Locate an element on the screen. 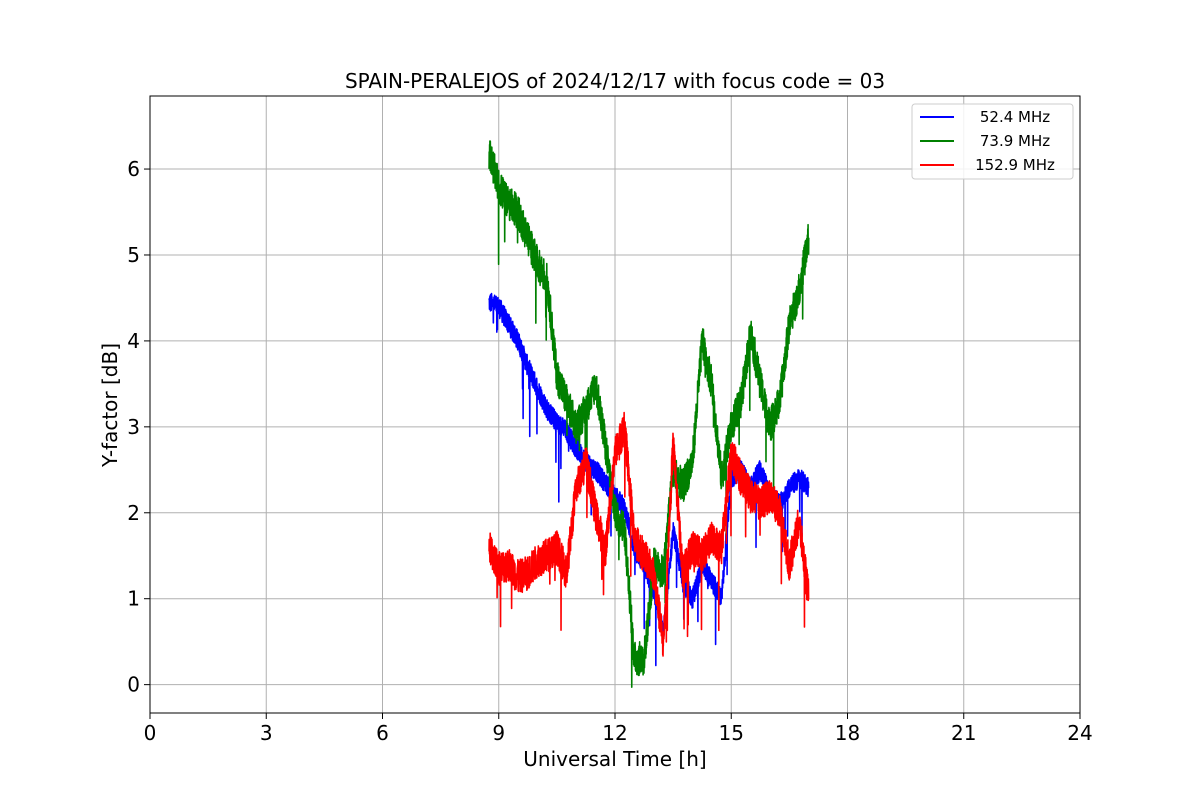 Image resolution: width=1200 pixels, height=800 pixels. legend: 52.4 MHz 73.9 MHz 152.9 MHz is located at coordinates (992, 141).